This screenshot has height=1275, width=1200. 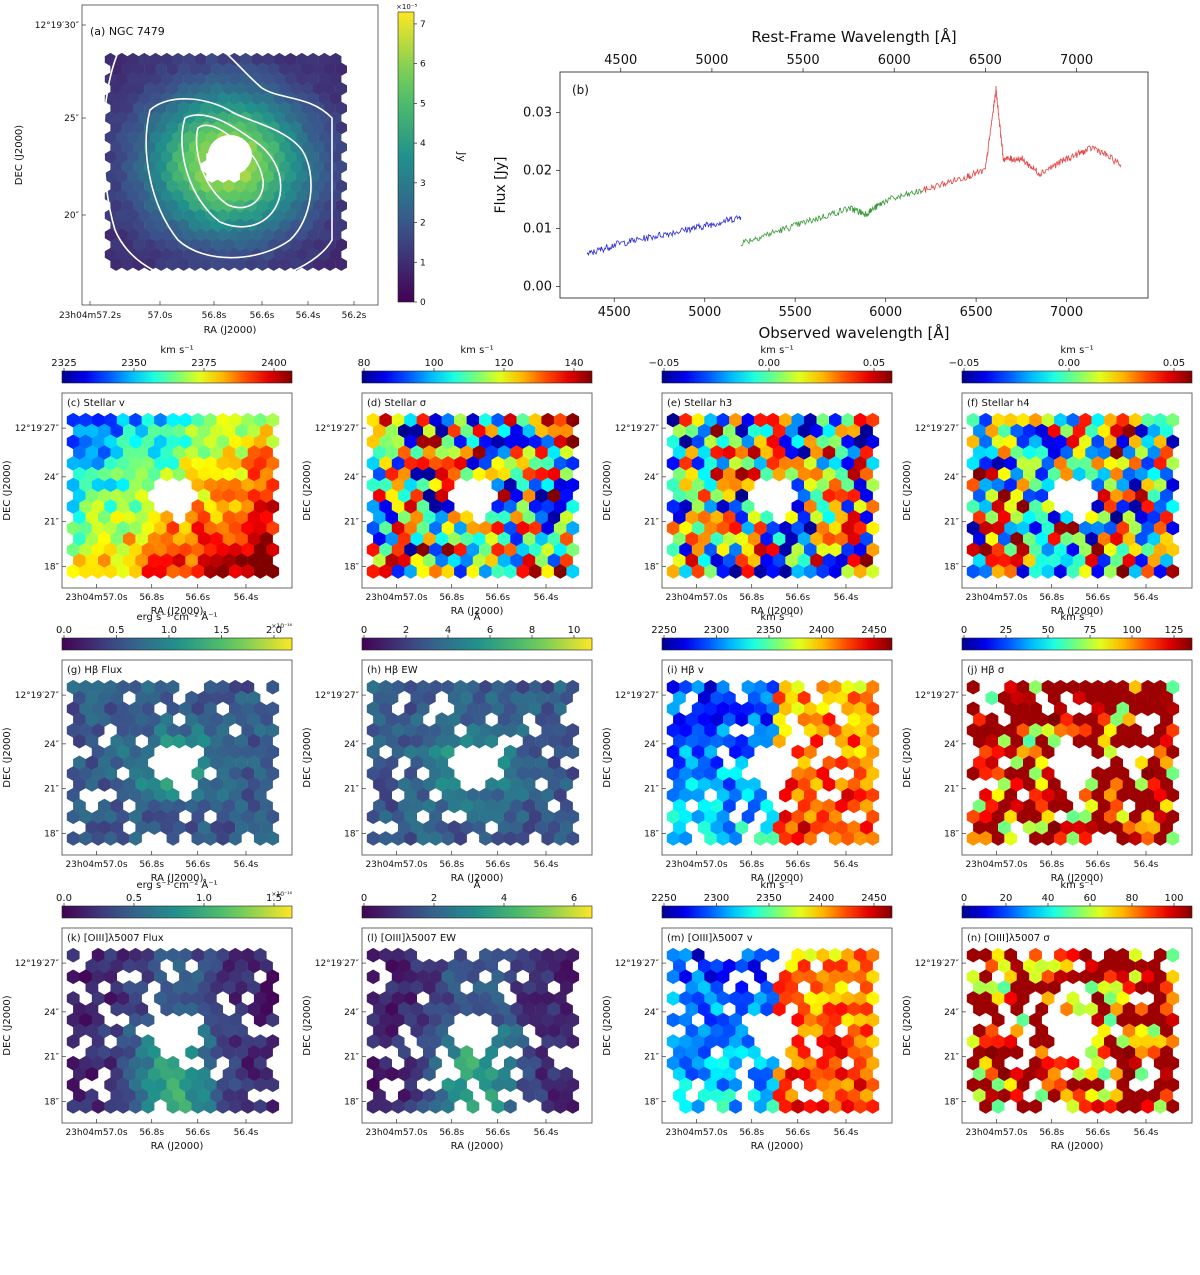 What do you see at coordinates (392, 670) in the screenshot?
I see `panel-label: (h) Hβ EW` at bounding box center [392, 670].